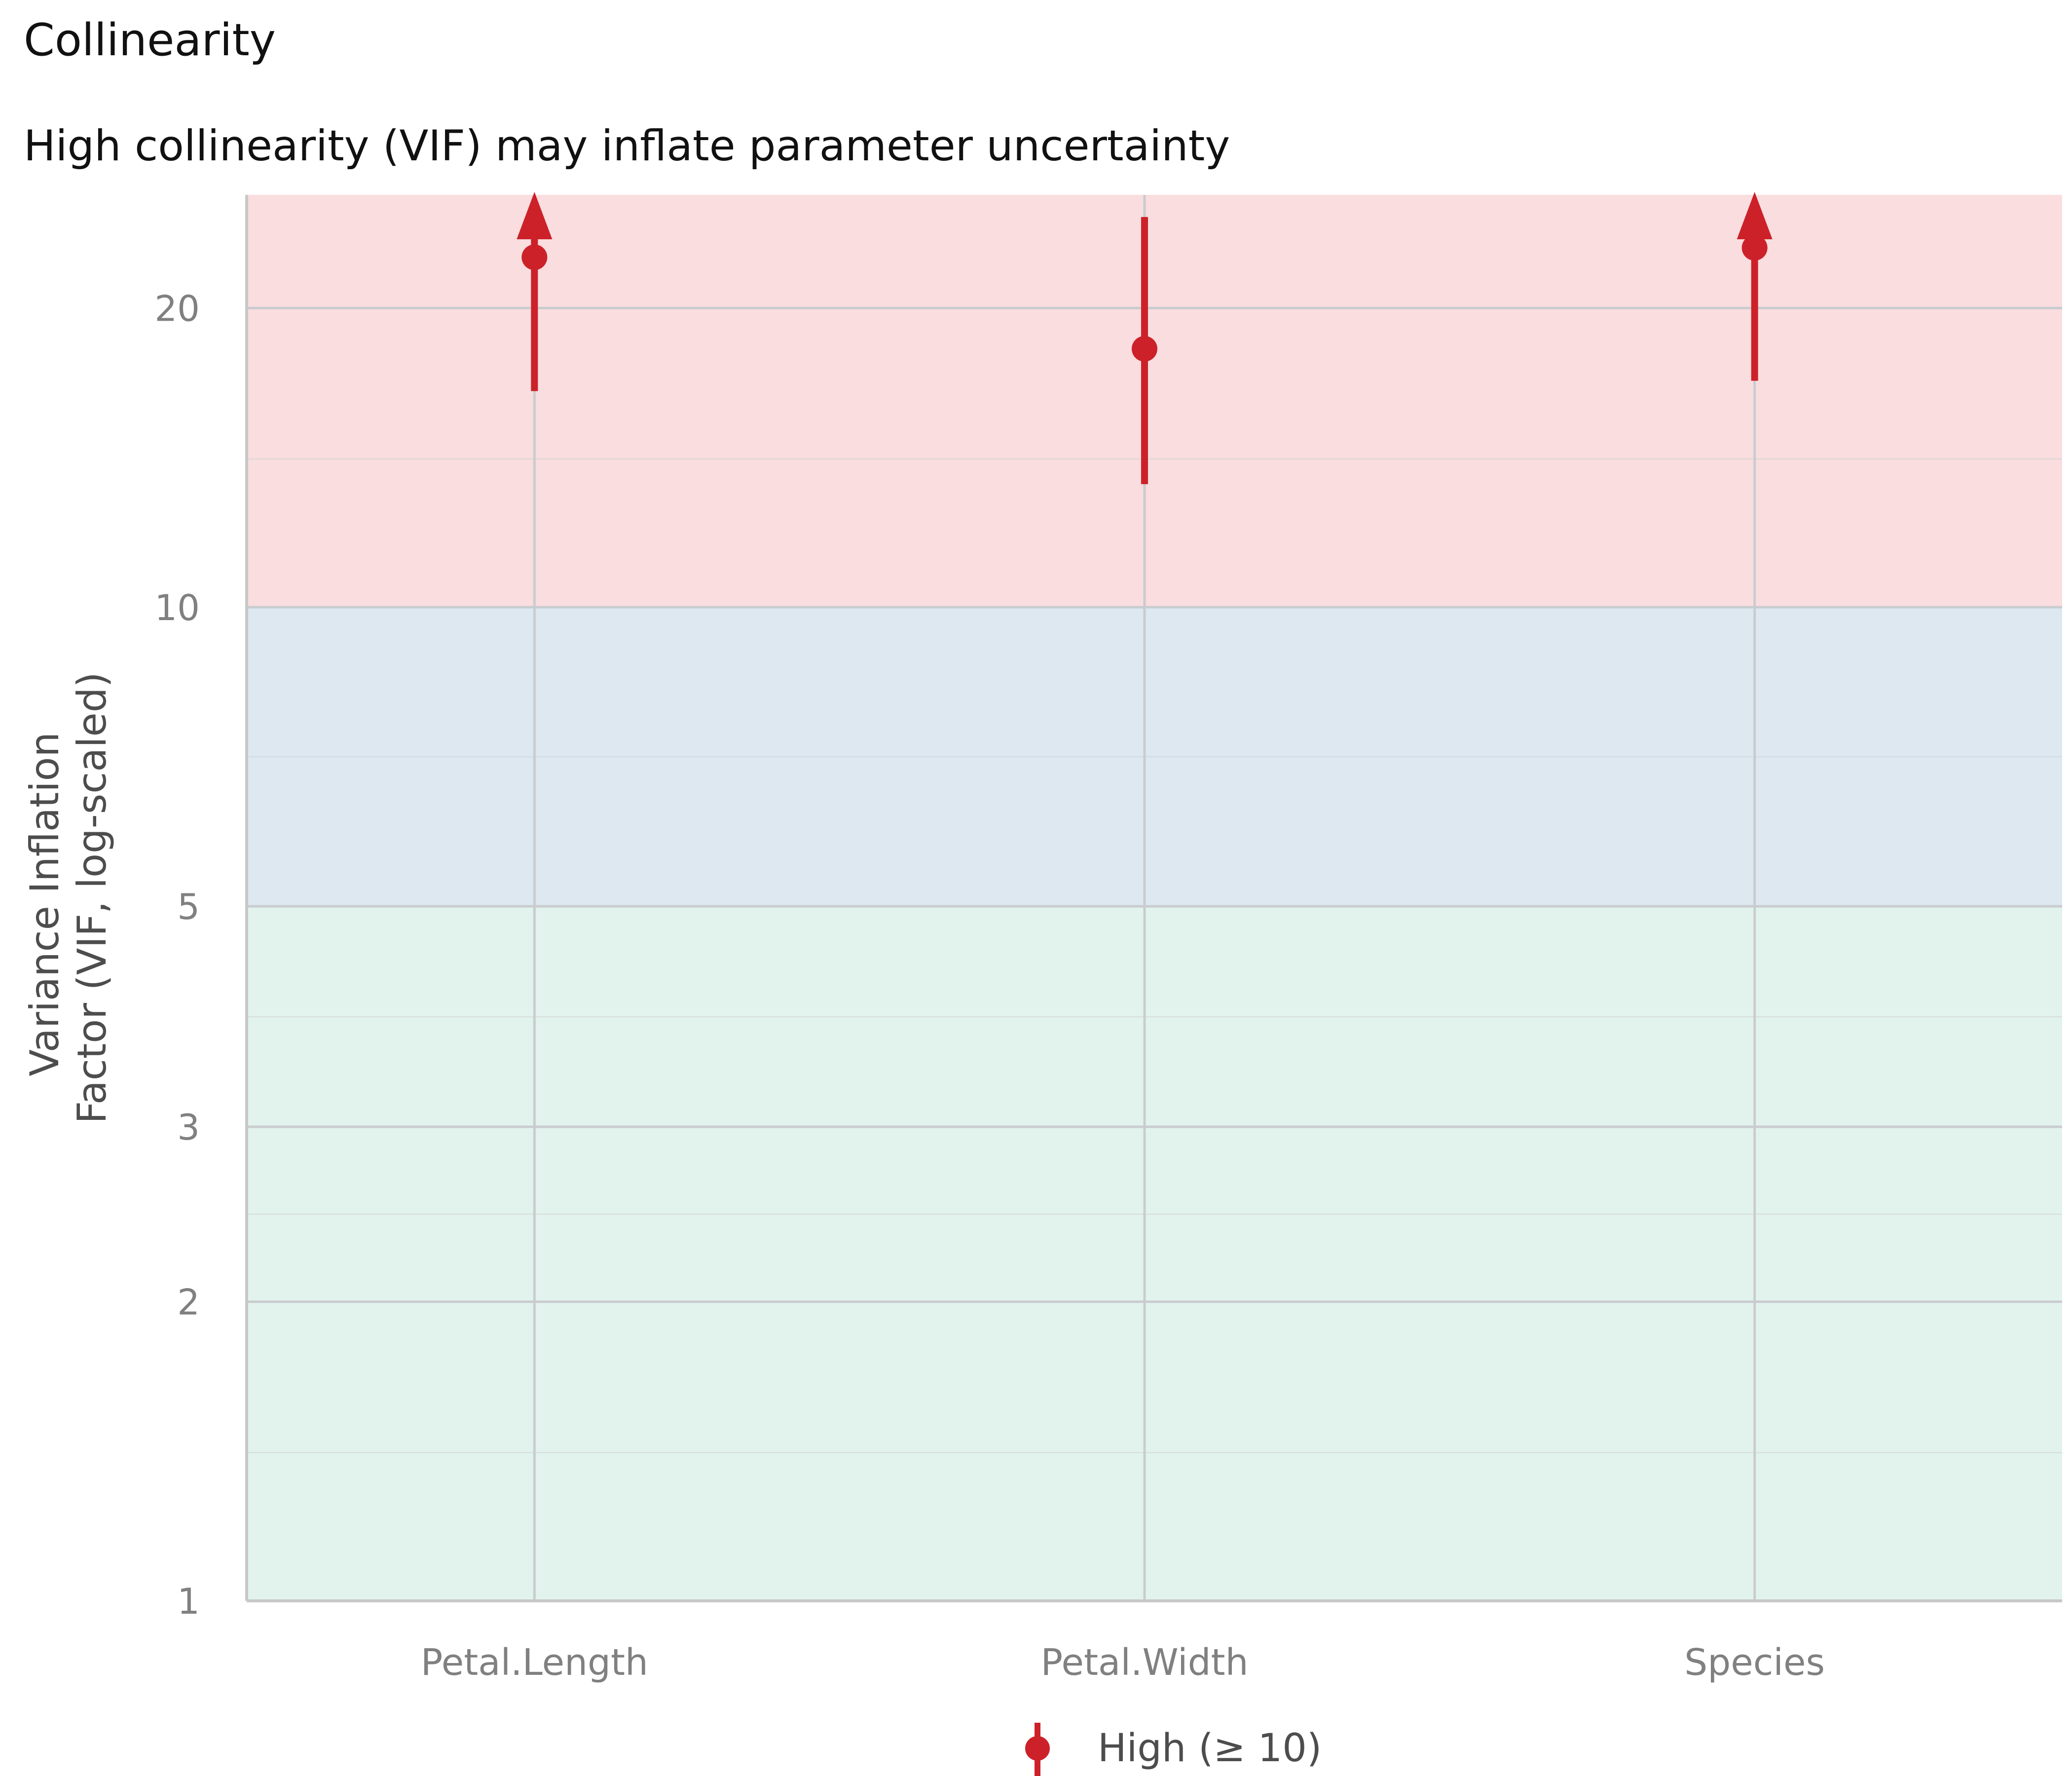 The height and width of the screenshot is (1776, 2072). What do you see at coordinates (189, 1602) in the screenshot?
I see `y-tick-label: 1` at bounding box center [189, 1602].